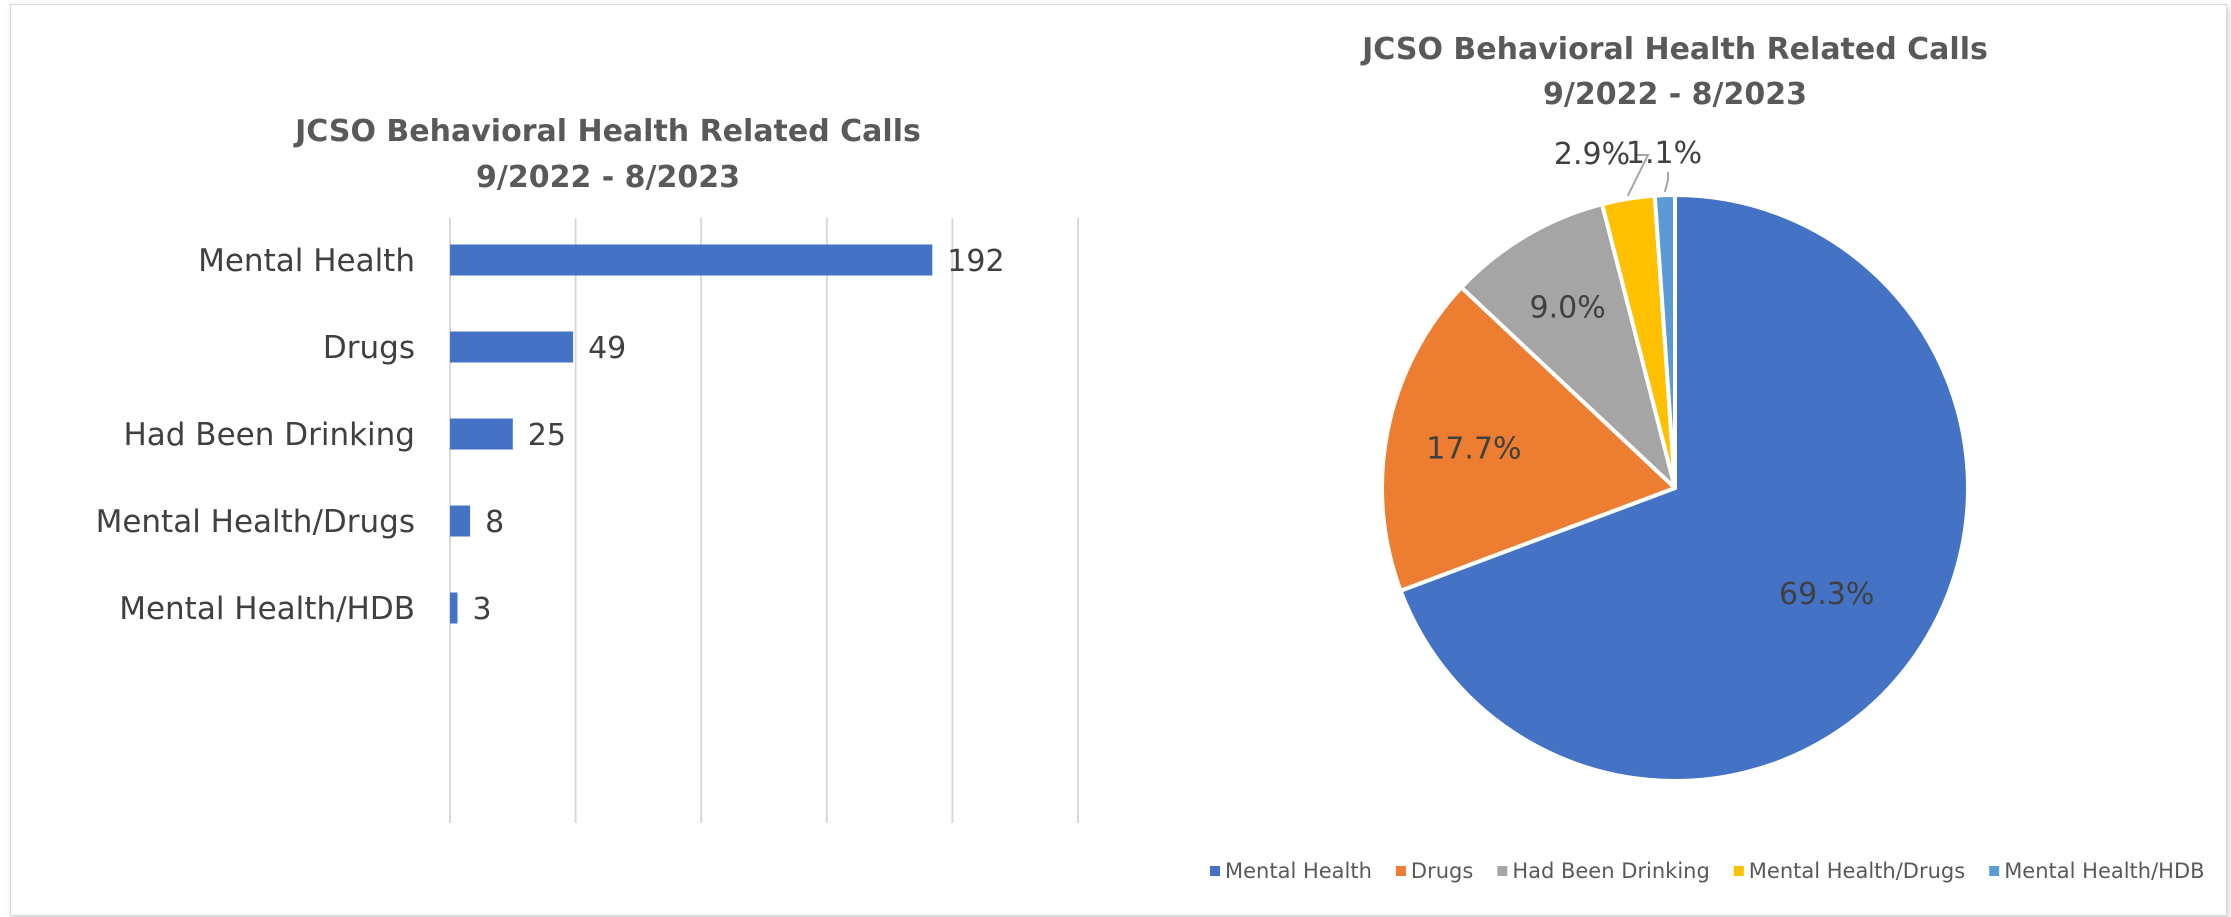 The width and height of the screenshot is (2231, 917). I want to click on legend-swatch-drugs, so click(1400, 871).